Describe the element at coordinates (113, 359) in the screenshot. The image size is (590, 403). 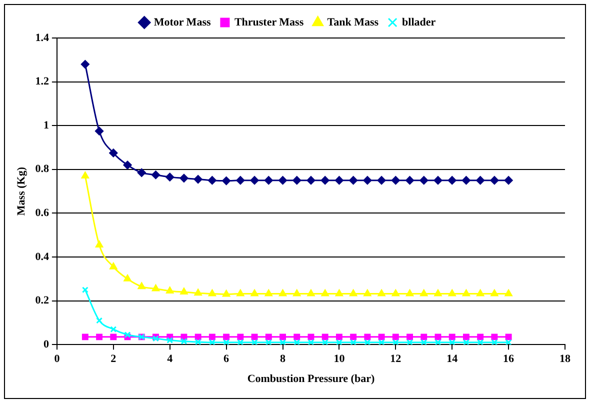
I see `x-tick-label: 2` at that location.